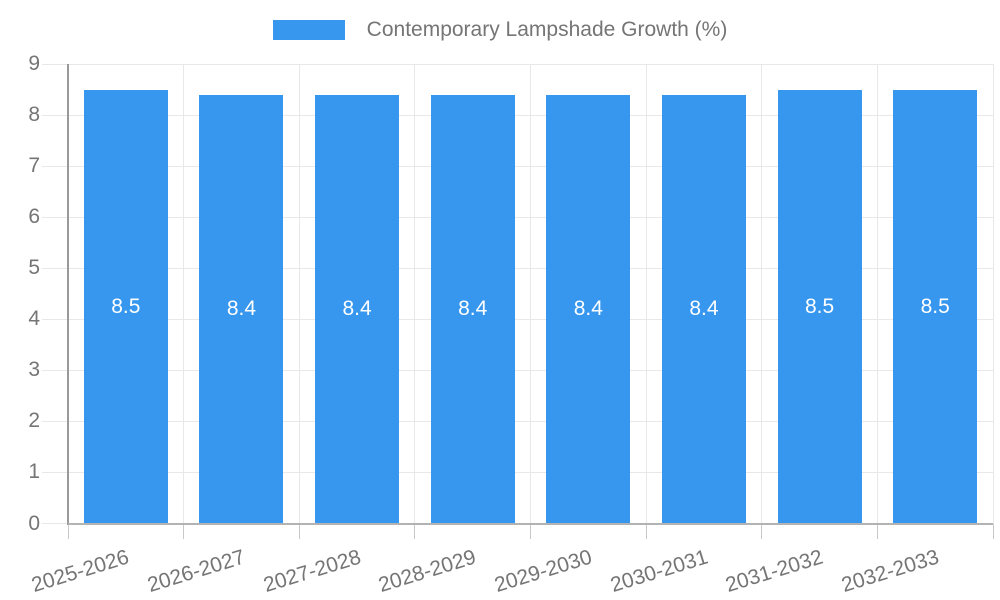 The height and width of the screenshot is (600, 1000). What do you see at coordinates (774, 571) in the screenshot?
I see `x-axis-category-label: 2031-2032` at bounding box center [774, 571].